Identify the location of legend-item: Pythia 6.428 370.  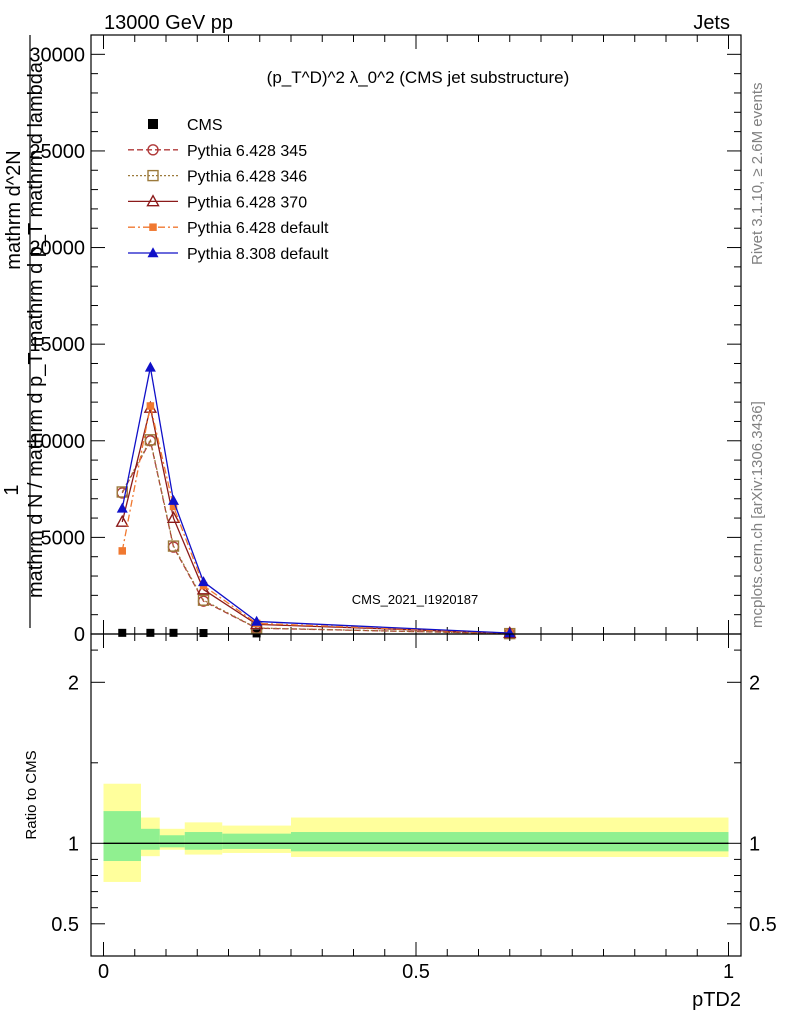
(217, 202).